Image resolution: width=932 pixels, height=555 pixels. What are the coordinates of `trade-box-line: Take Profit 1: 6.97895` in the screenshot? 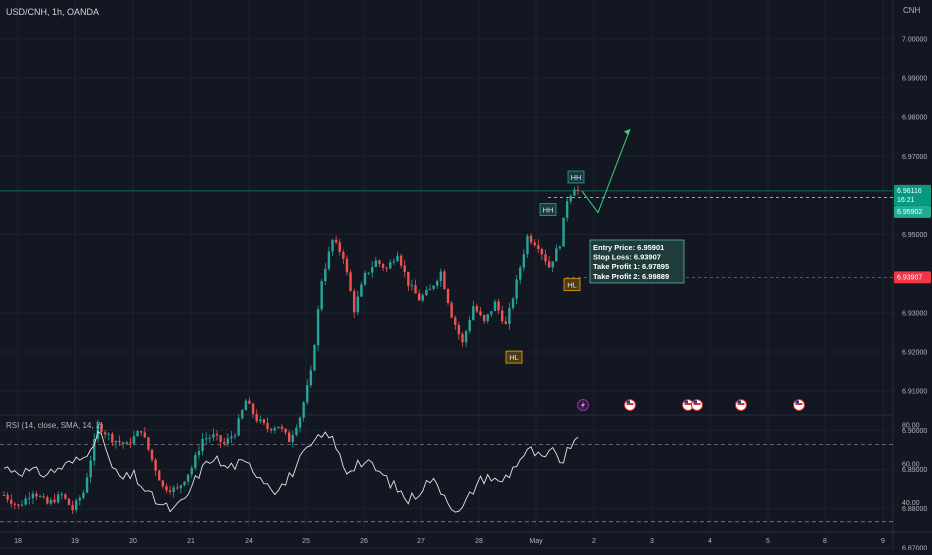 It's located at (631, 266).